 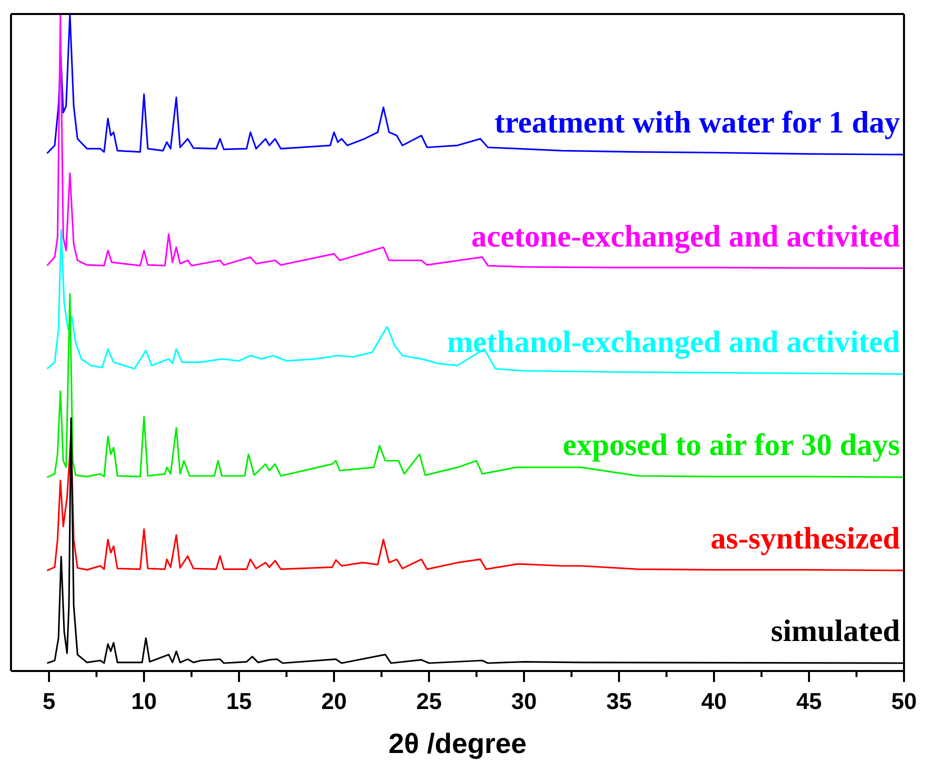 I want to click on x-tick-label: 20, so click(x=334, y=701).